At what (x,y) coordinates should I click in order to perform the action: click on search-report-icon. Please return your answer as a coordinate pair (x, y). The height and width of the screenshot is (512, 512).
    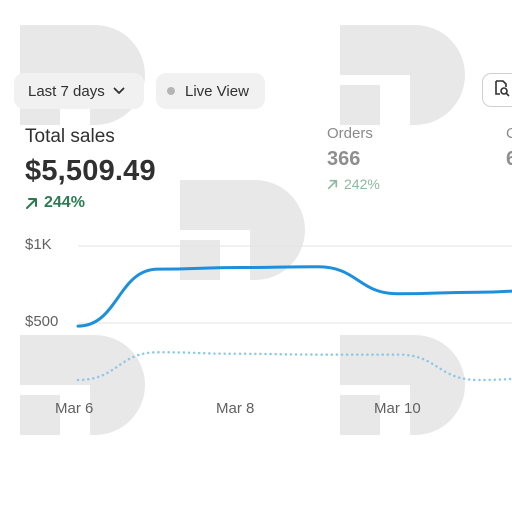
    Looking at the image, I should click on (501, 90).